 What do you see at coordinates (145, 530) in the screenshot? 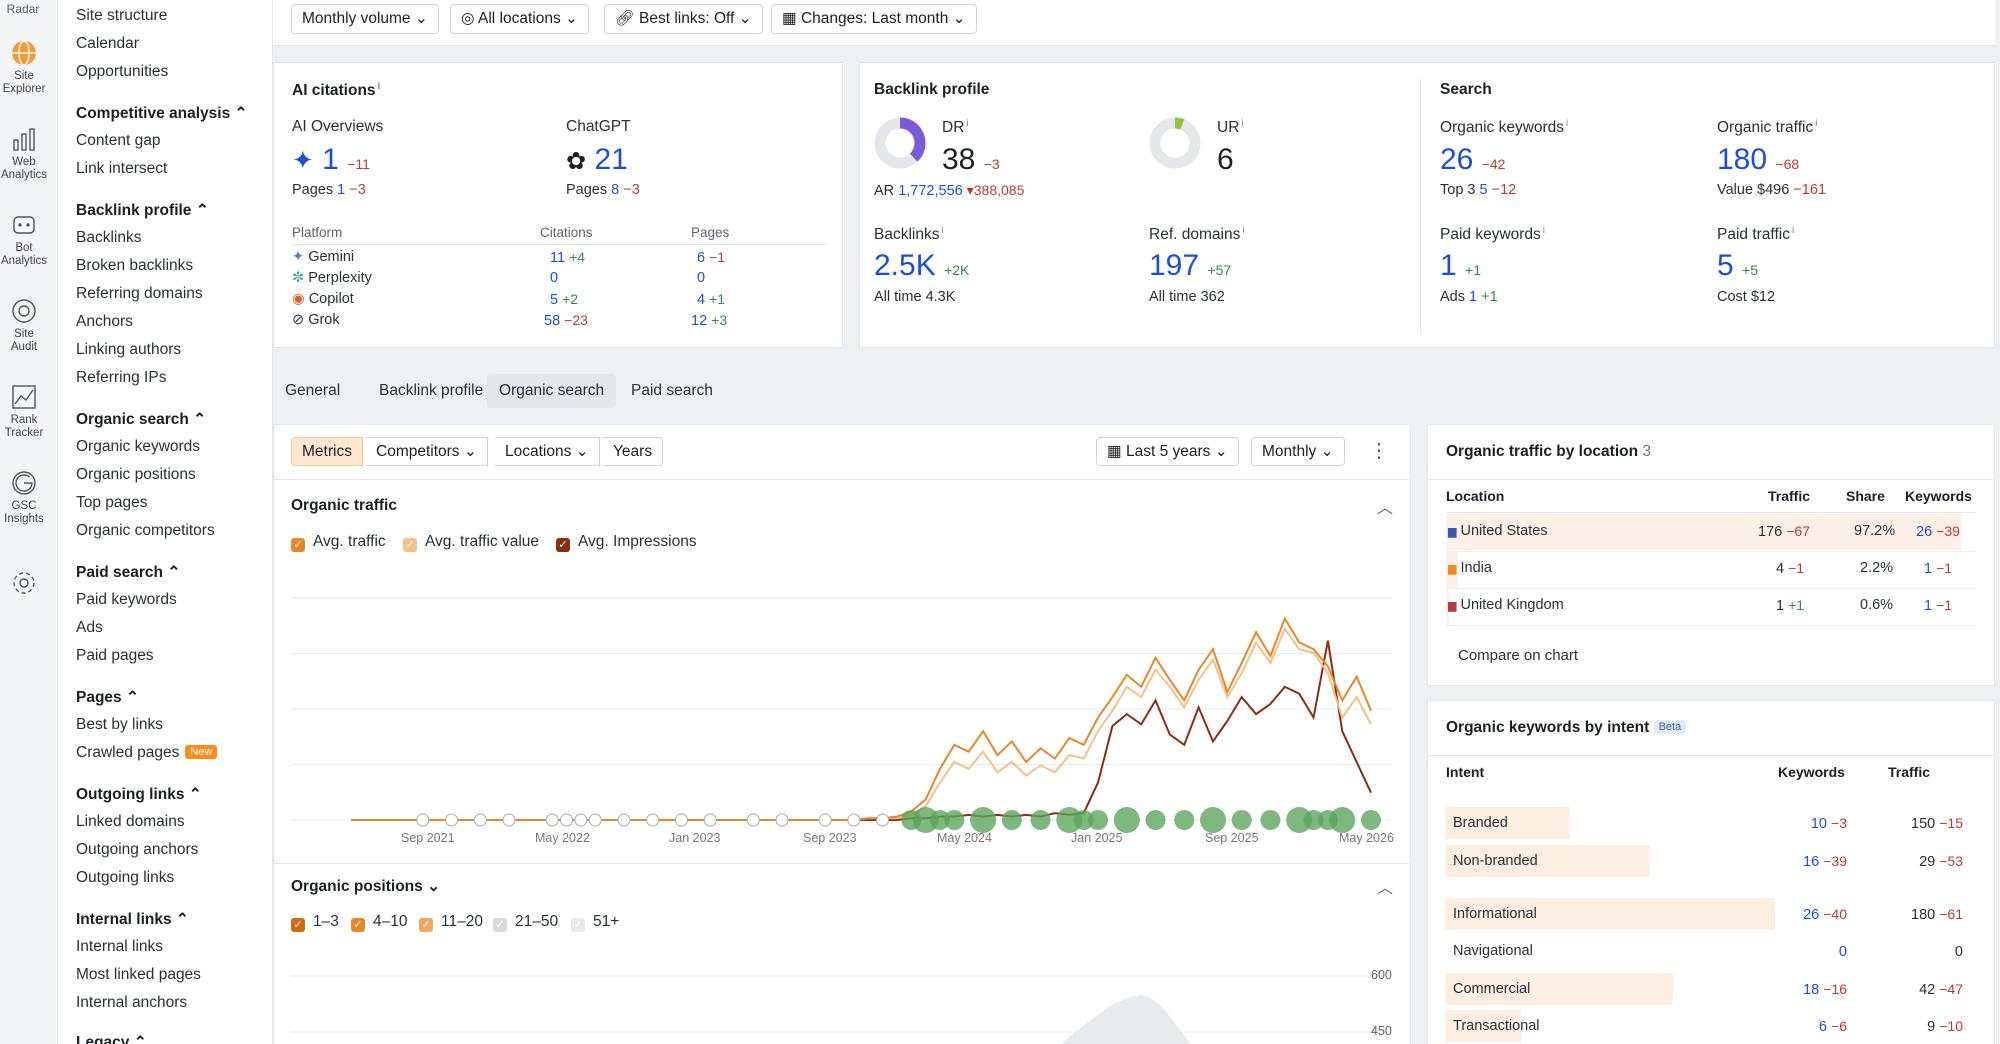
I see `nav-organic-competitors: Organic competitors` at bounding box center [145, 530].